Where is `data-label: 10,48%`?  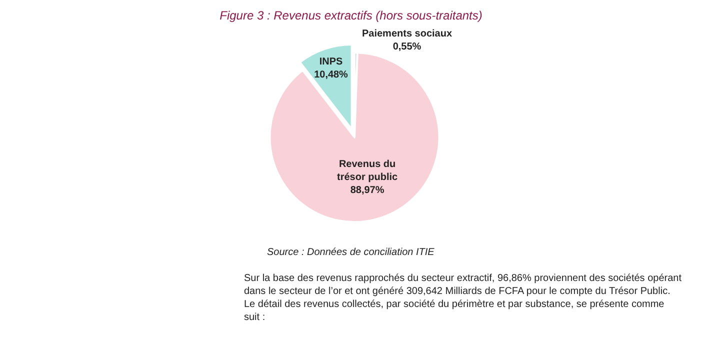
data-label: 10,48% is located at coordinates (331, 75).